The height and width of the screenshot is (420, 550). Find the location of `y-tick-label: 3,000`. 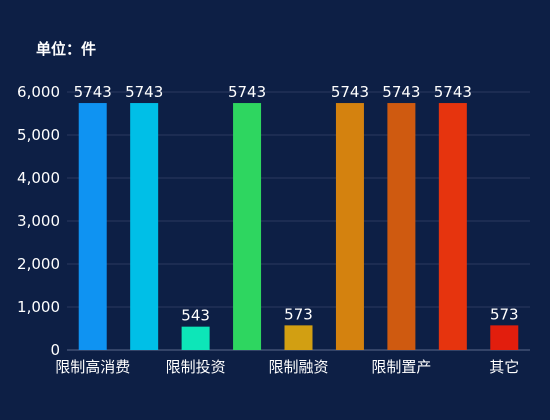

y-tick-label: 3,000 is located at coordinates (38, 221).